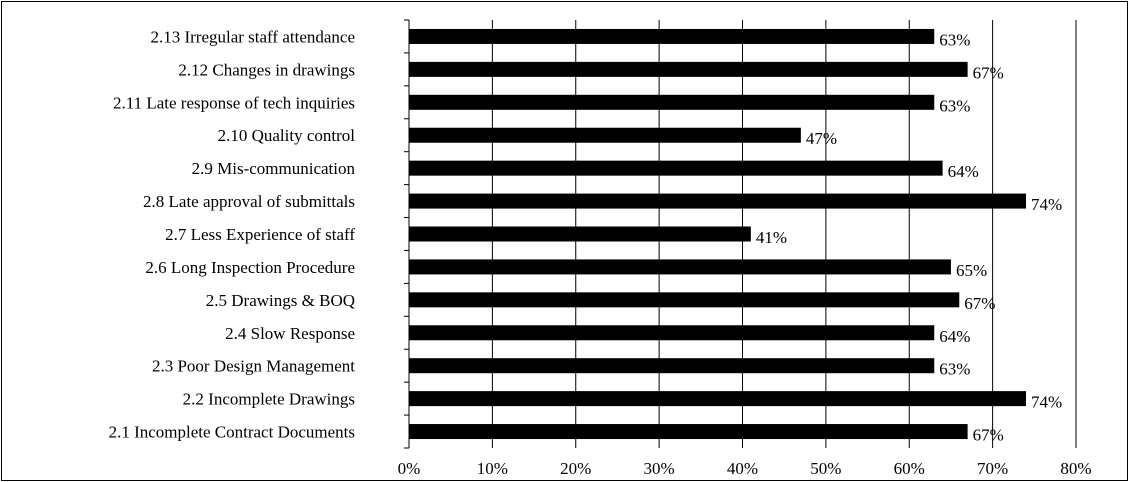 The image size is (1129, 482). What do you see at coordinates (252, 36) in the screenshot?
I see `category-label: 2.13 Irregular staff attendance` at bounding box center [252, 36].